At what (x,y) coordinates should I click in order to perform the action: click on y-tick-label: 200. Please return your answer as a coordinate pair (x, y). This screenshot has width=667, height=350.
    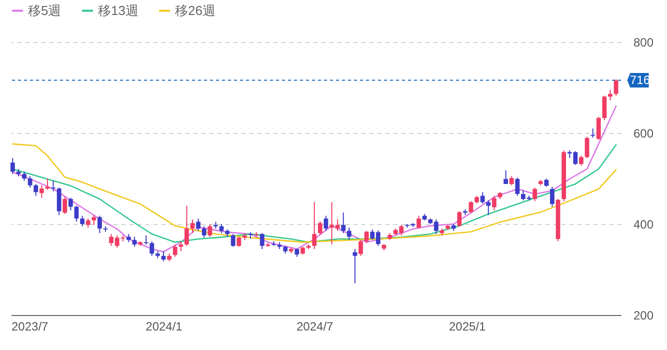
    Looking at the image, I should click on (644, 315).